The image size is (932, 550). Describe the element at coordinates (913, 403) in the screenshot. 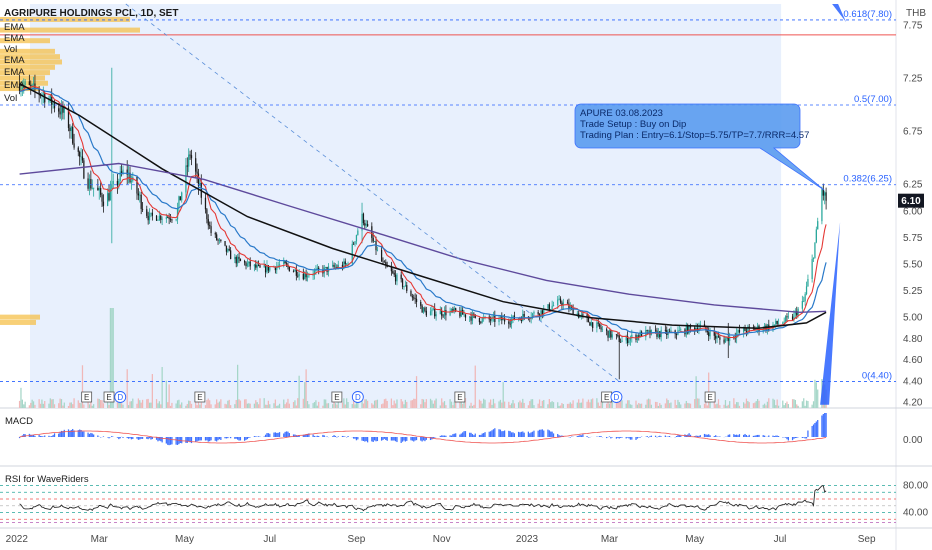

I see `price-tick-label: 4.20` at that location.